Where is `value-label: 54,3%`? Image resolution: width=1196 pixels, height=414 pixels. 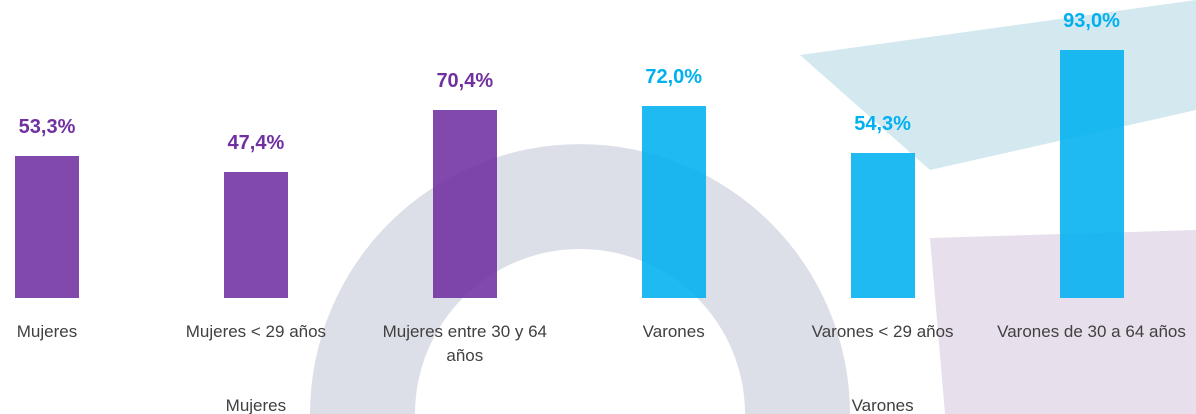
value-label: 54,3% is located at coordinates (882, 124).